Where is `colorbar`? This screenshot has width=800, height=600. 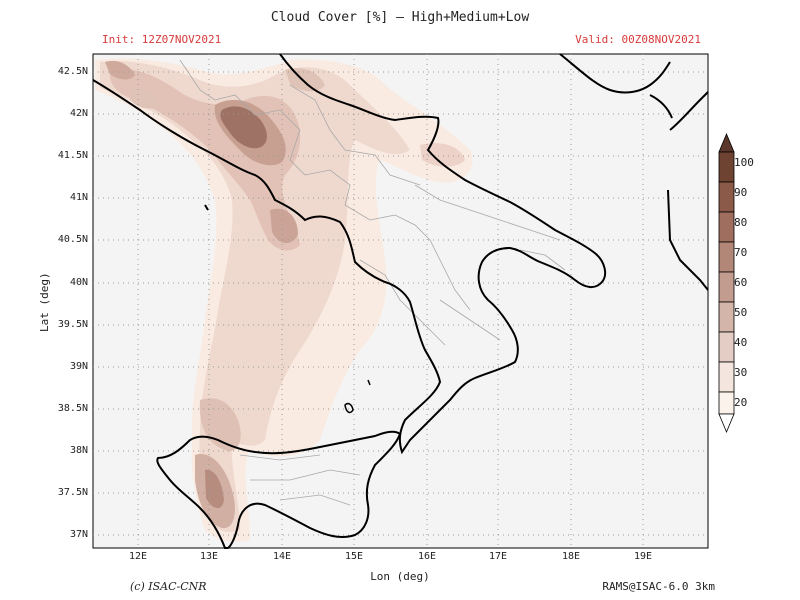
colorbar is located at coordinates (726, 283).